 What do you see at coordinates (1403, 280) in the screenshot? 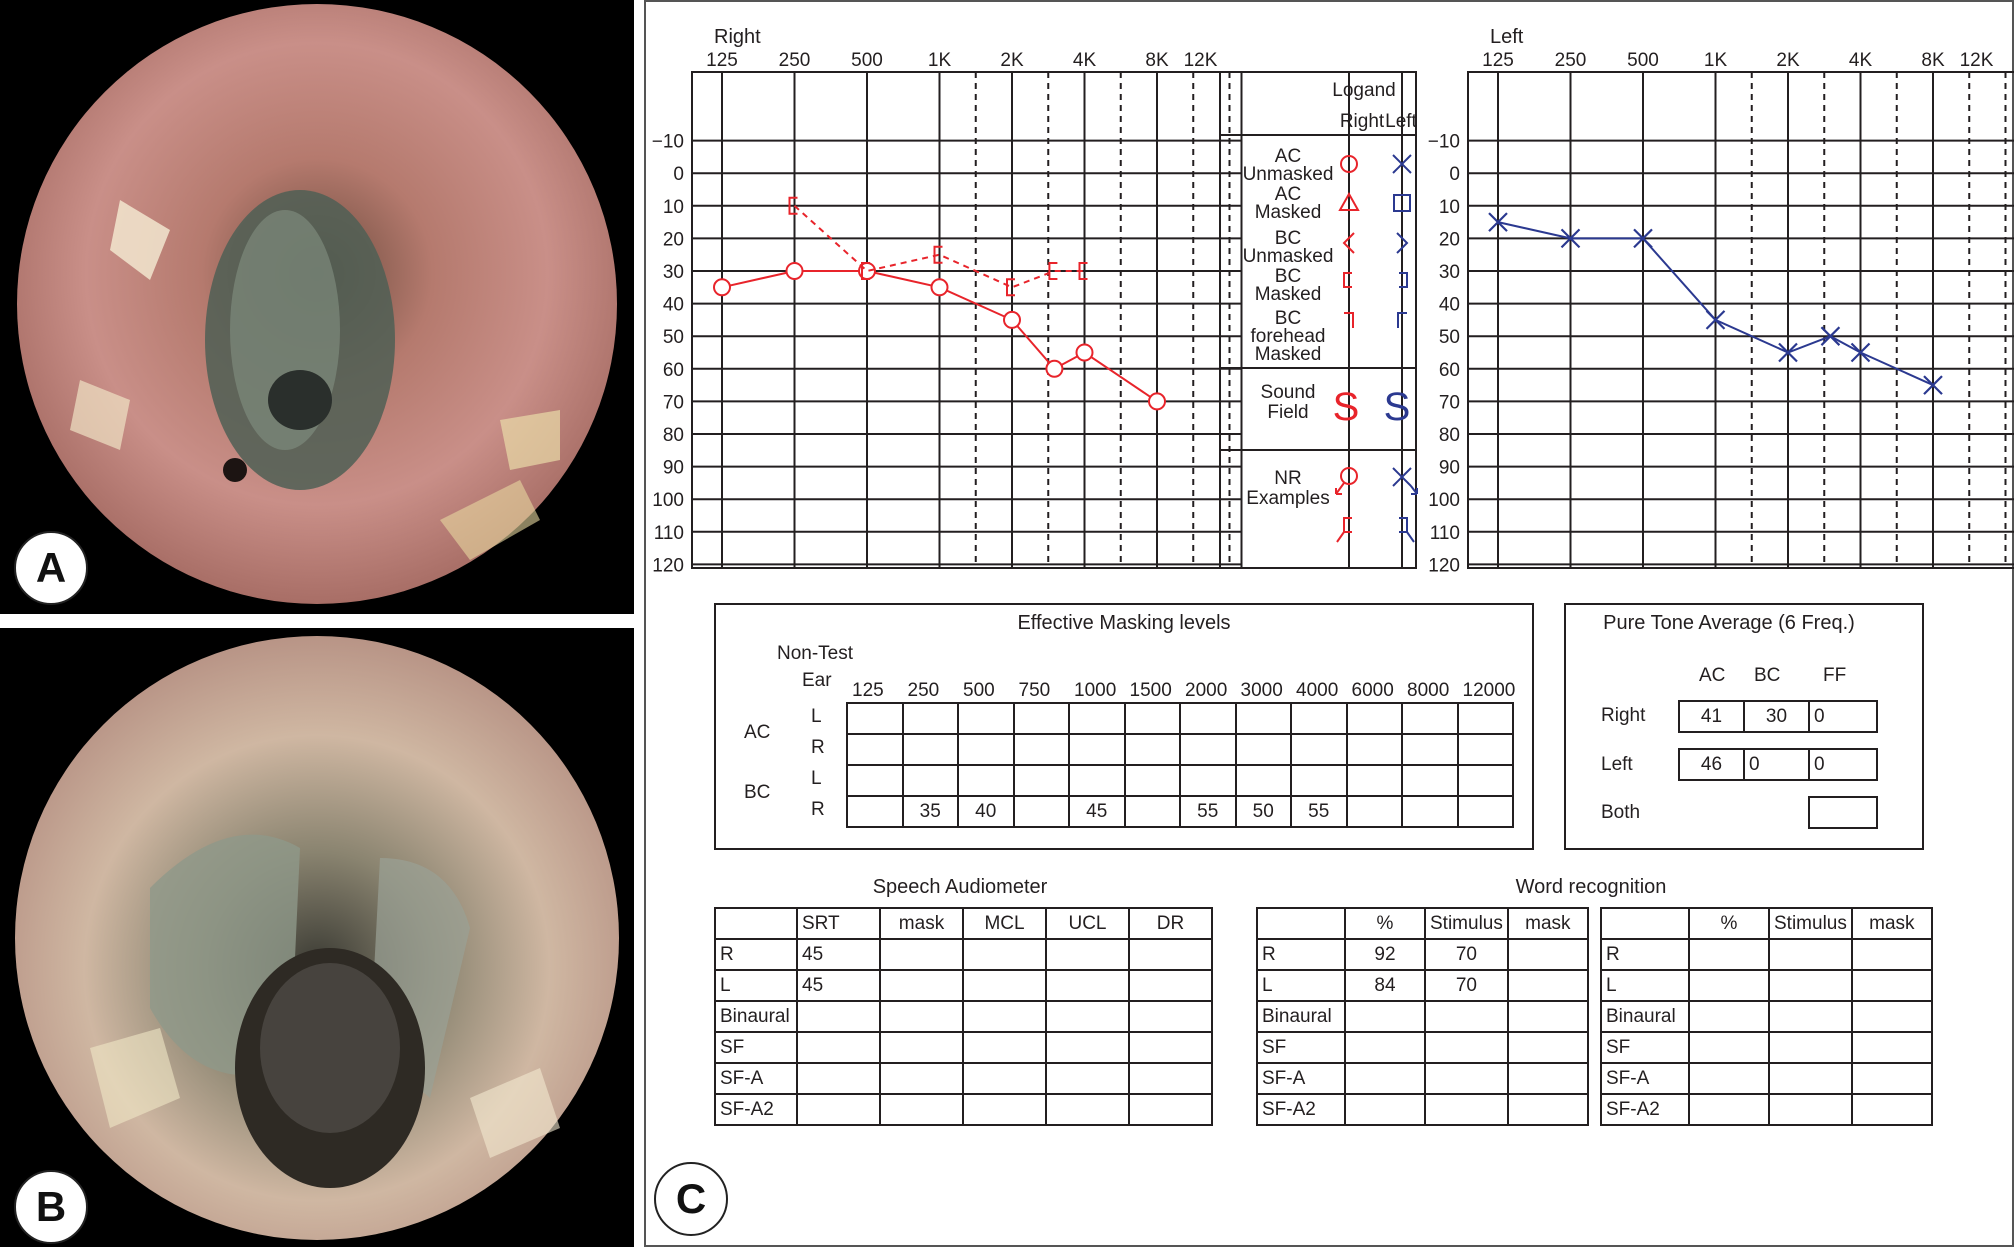
I see `legend-symbol-bc-masked-left` at bounding box center [1403, 280].